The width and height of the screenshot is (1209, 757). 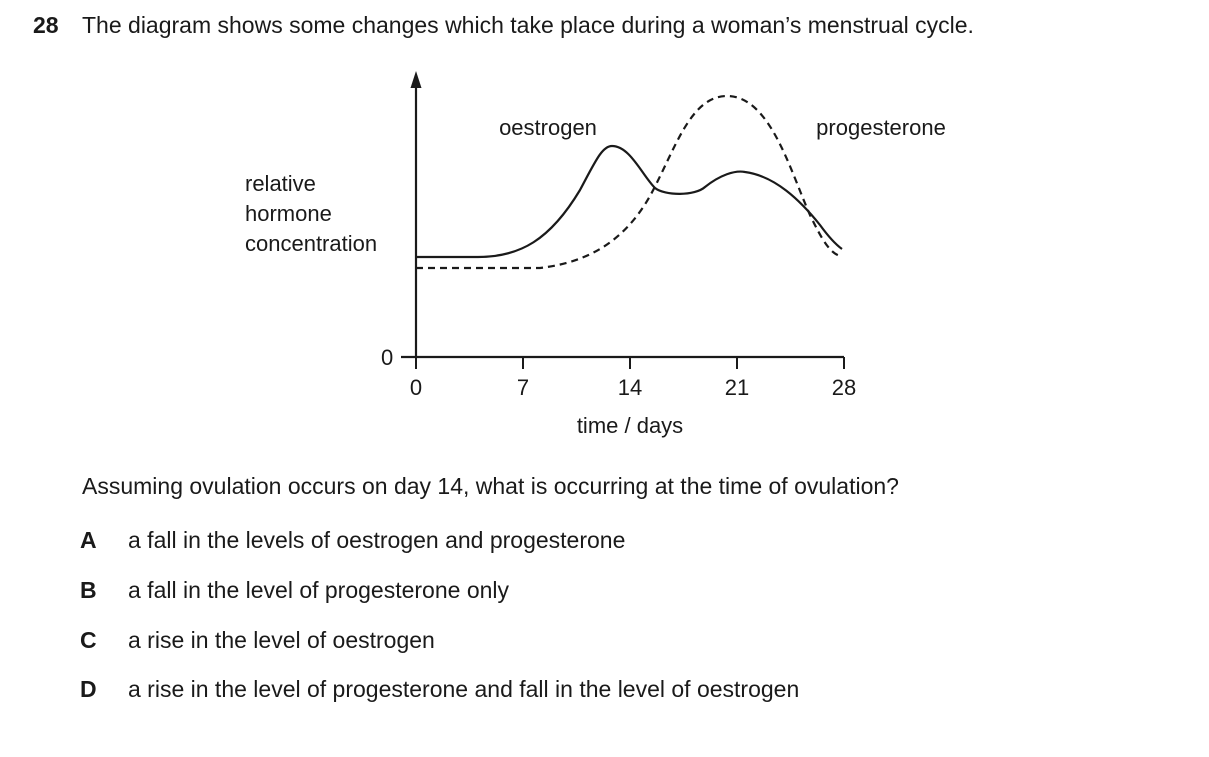 What do you see at coordinates (288, 213) in the screenshot?
I see `y-label-line-2: hormone` at bounding box center [288, 213].